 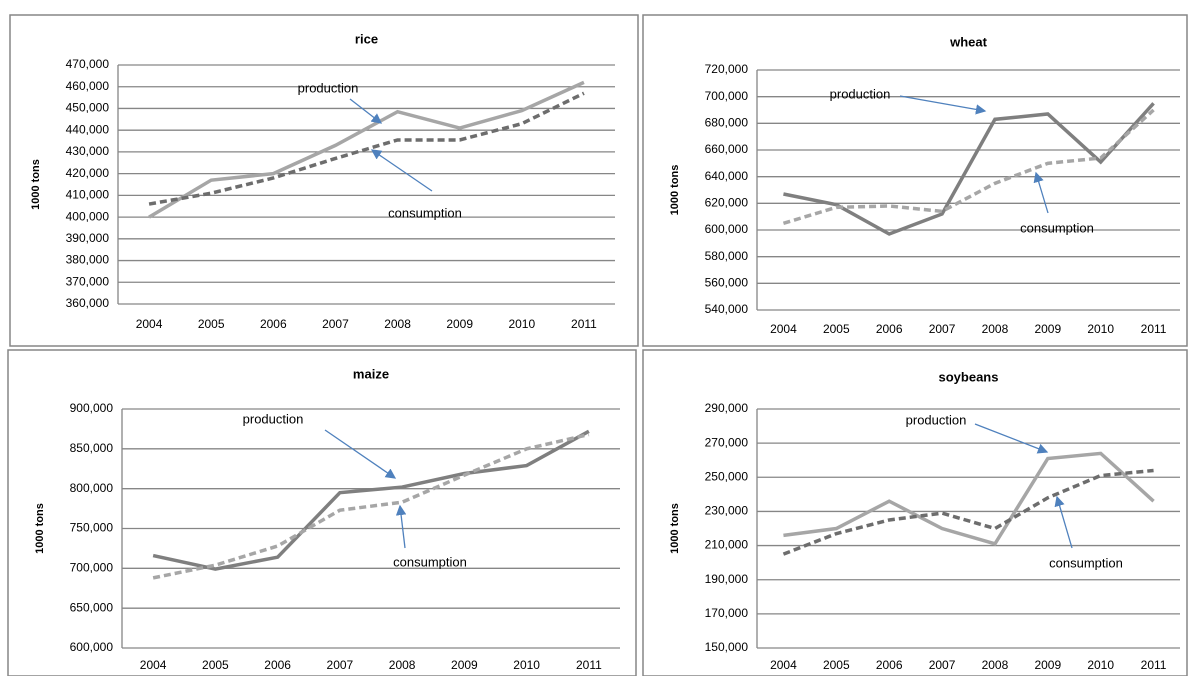 I want to click on y-tick-label: 450,000, so click(x=88, y=108).